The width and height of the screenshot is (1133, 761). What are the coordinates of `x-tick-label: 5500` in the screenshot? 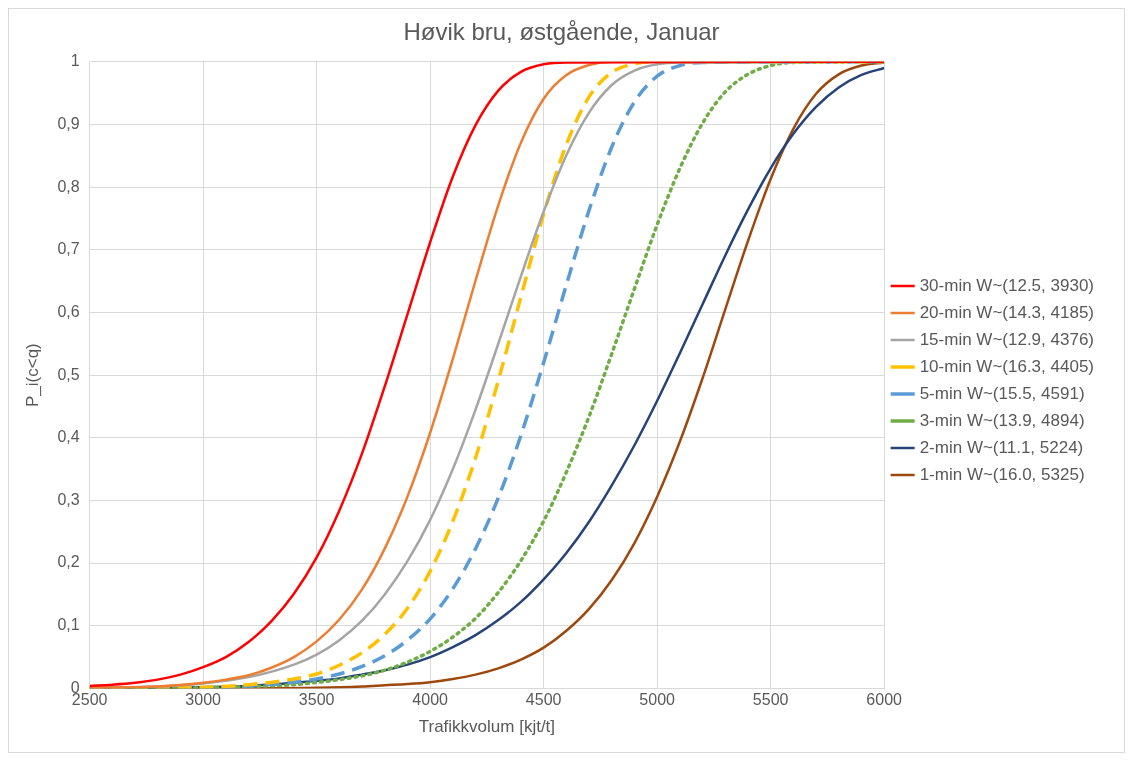 It's located at (770, 700).